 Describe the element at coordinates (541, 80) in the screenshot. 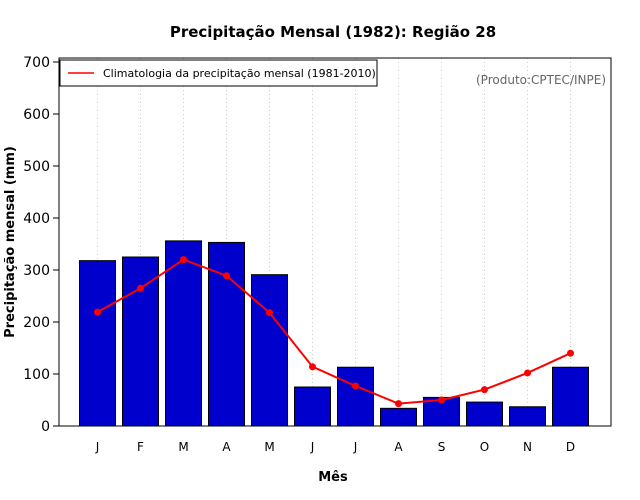

I see `source-credit: (Produto:CPTEC/INPE)` at that location.